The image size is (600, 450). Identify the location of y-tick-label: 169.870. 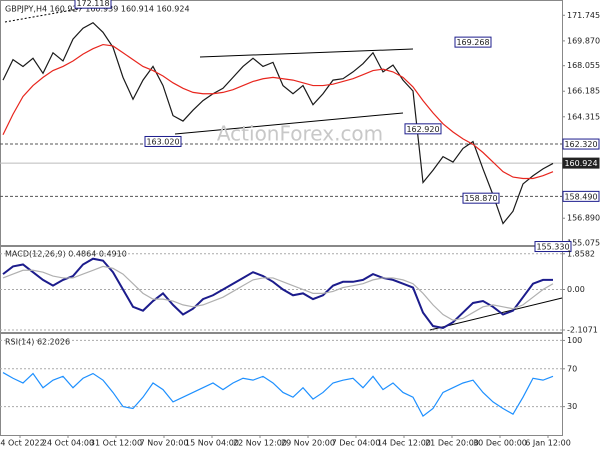
(583, 40).